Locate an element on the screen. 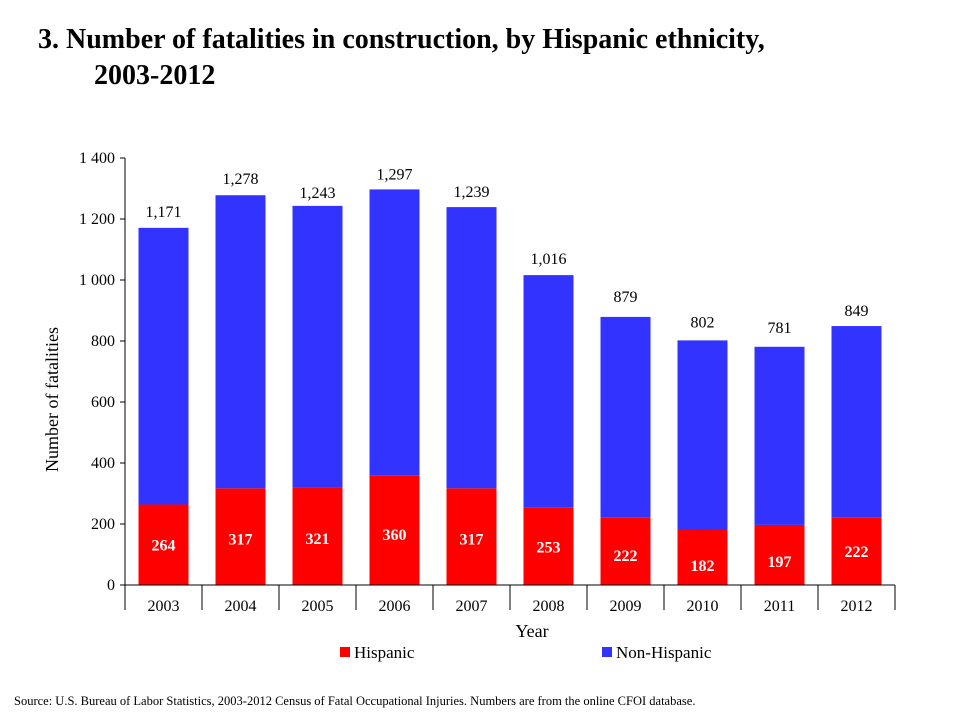 Image resolution: width=960 pixels, height=720 pixels. x-tick-label-2011: 2011 is located at coordinates (779, 606).